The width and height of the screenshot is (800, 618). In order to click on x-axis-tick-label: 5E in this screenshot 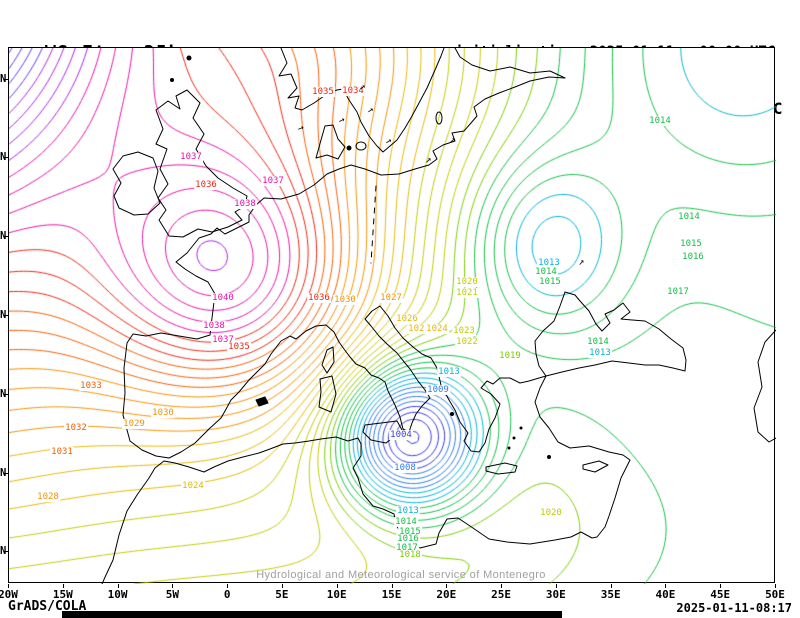, I will do `click(282, 594)`.